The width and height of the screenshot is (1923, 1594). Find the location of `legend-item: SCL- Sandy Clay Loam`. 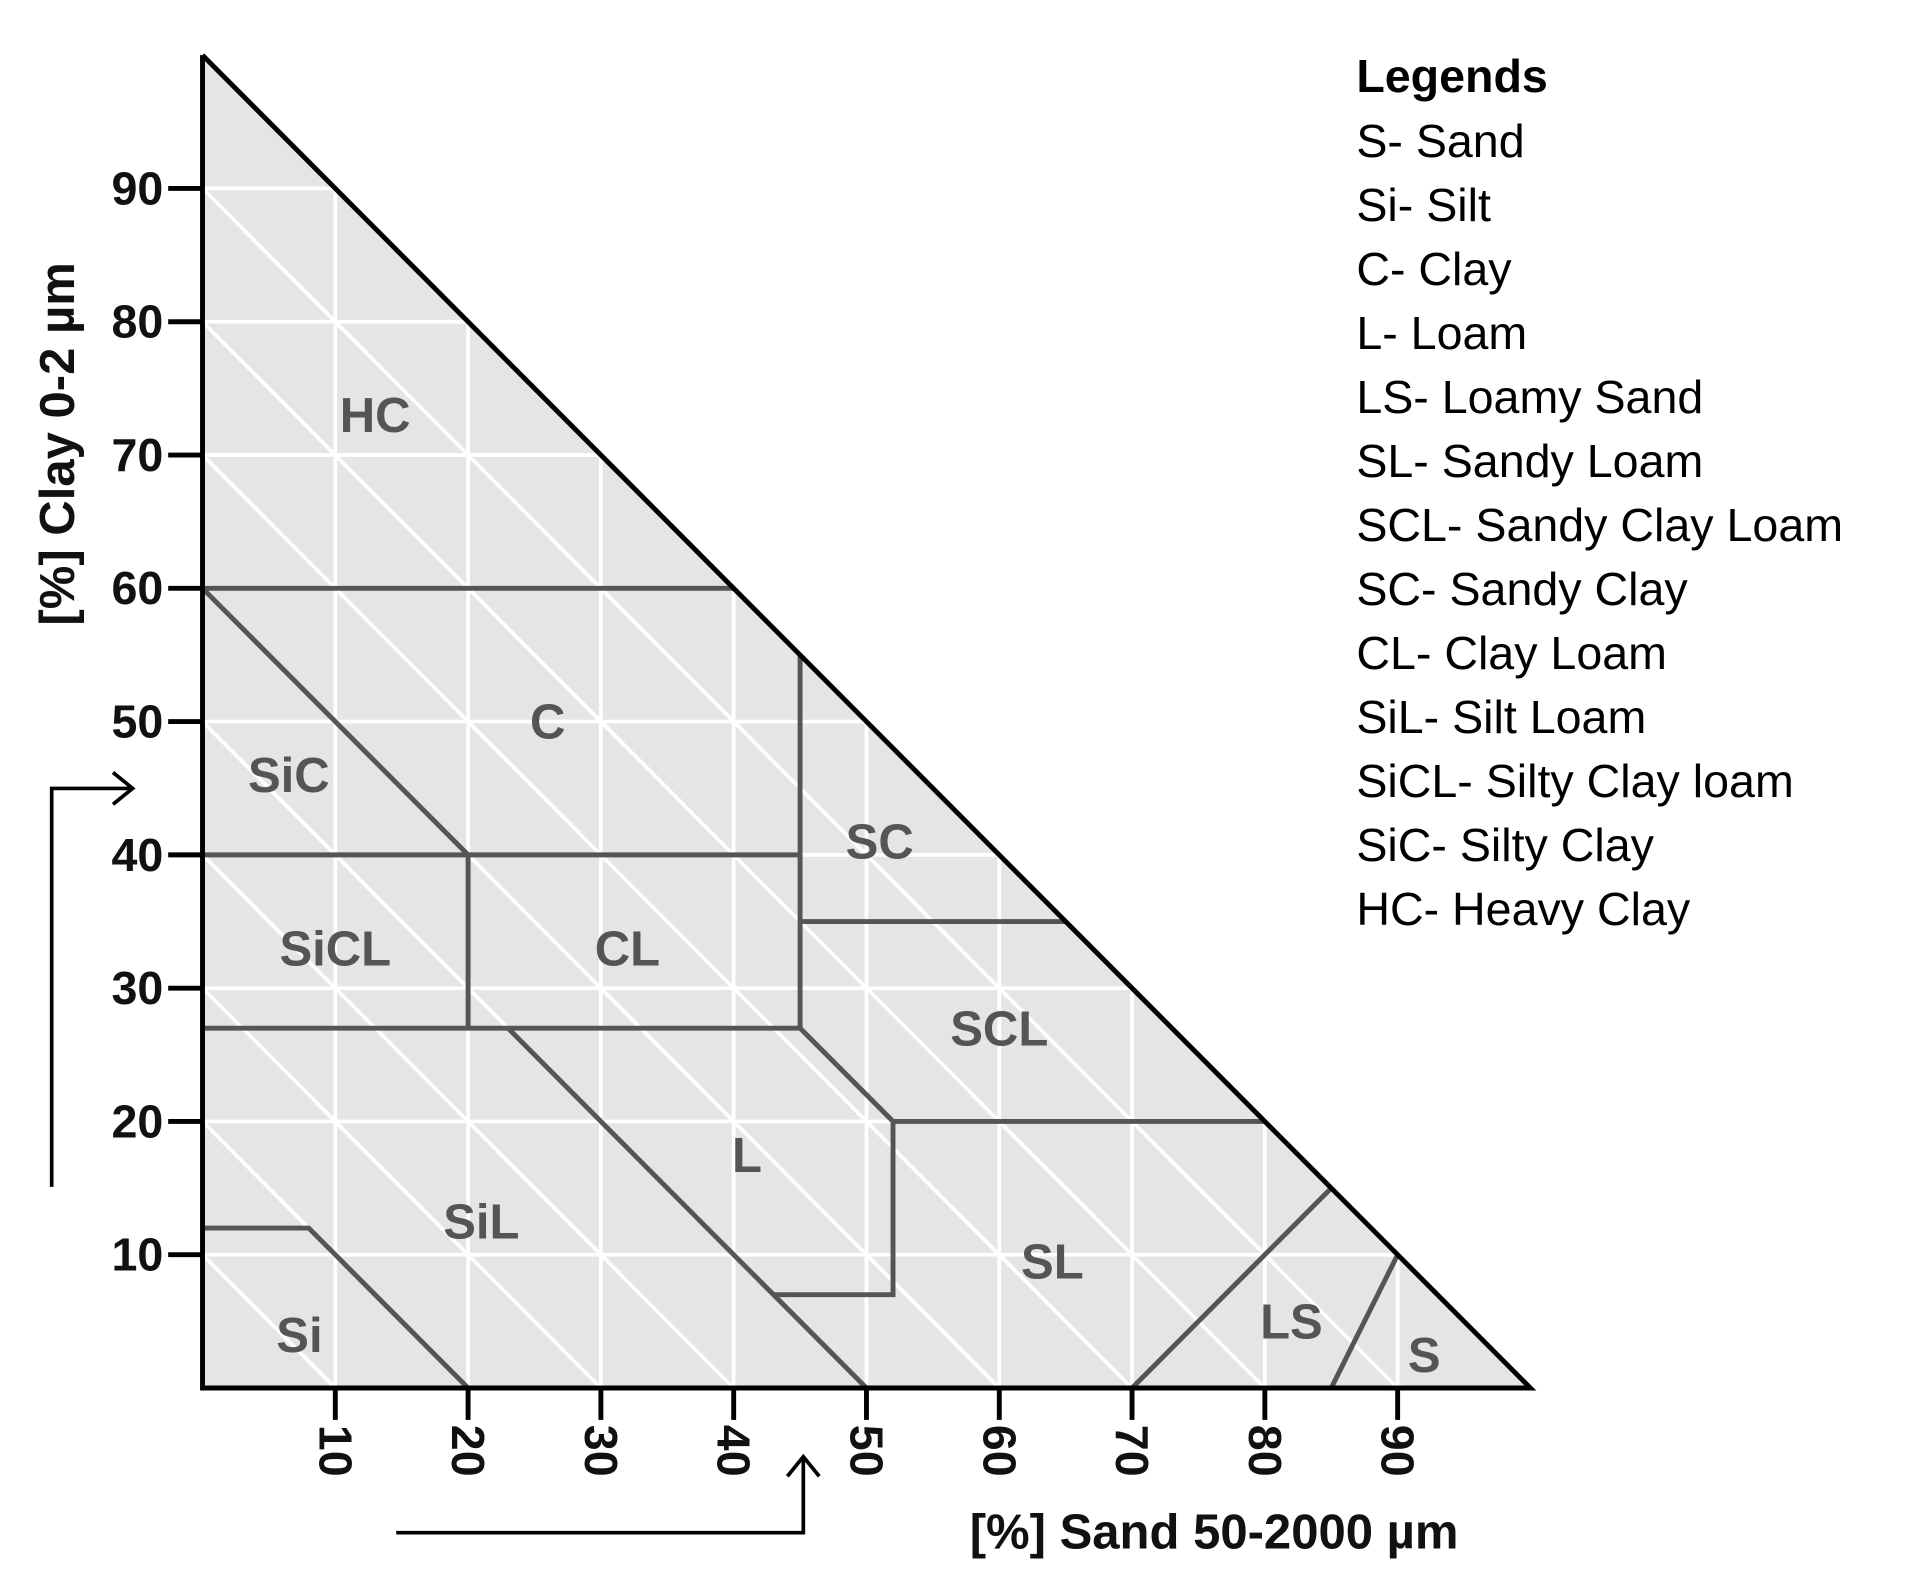

legend-item: SCL- Sandy Clay Loam is located at coordinates (1599, 525).